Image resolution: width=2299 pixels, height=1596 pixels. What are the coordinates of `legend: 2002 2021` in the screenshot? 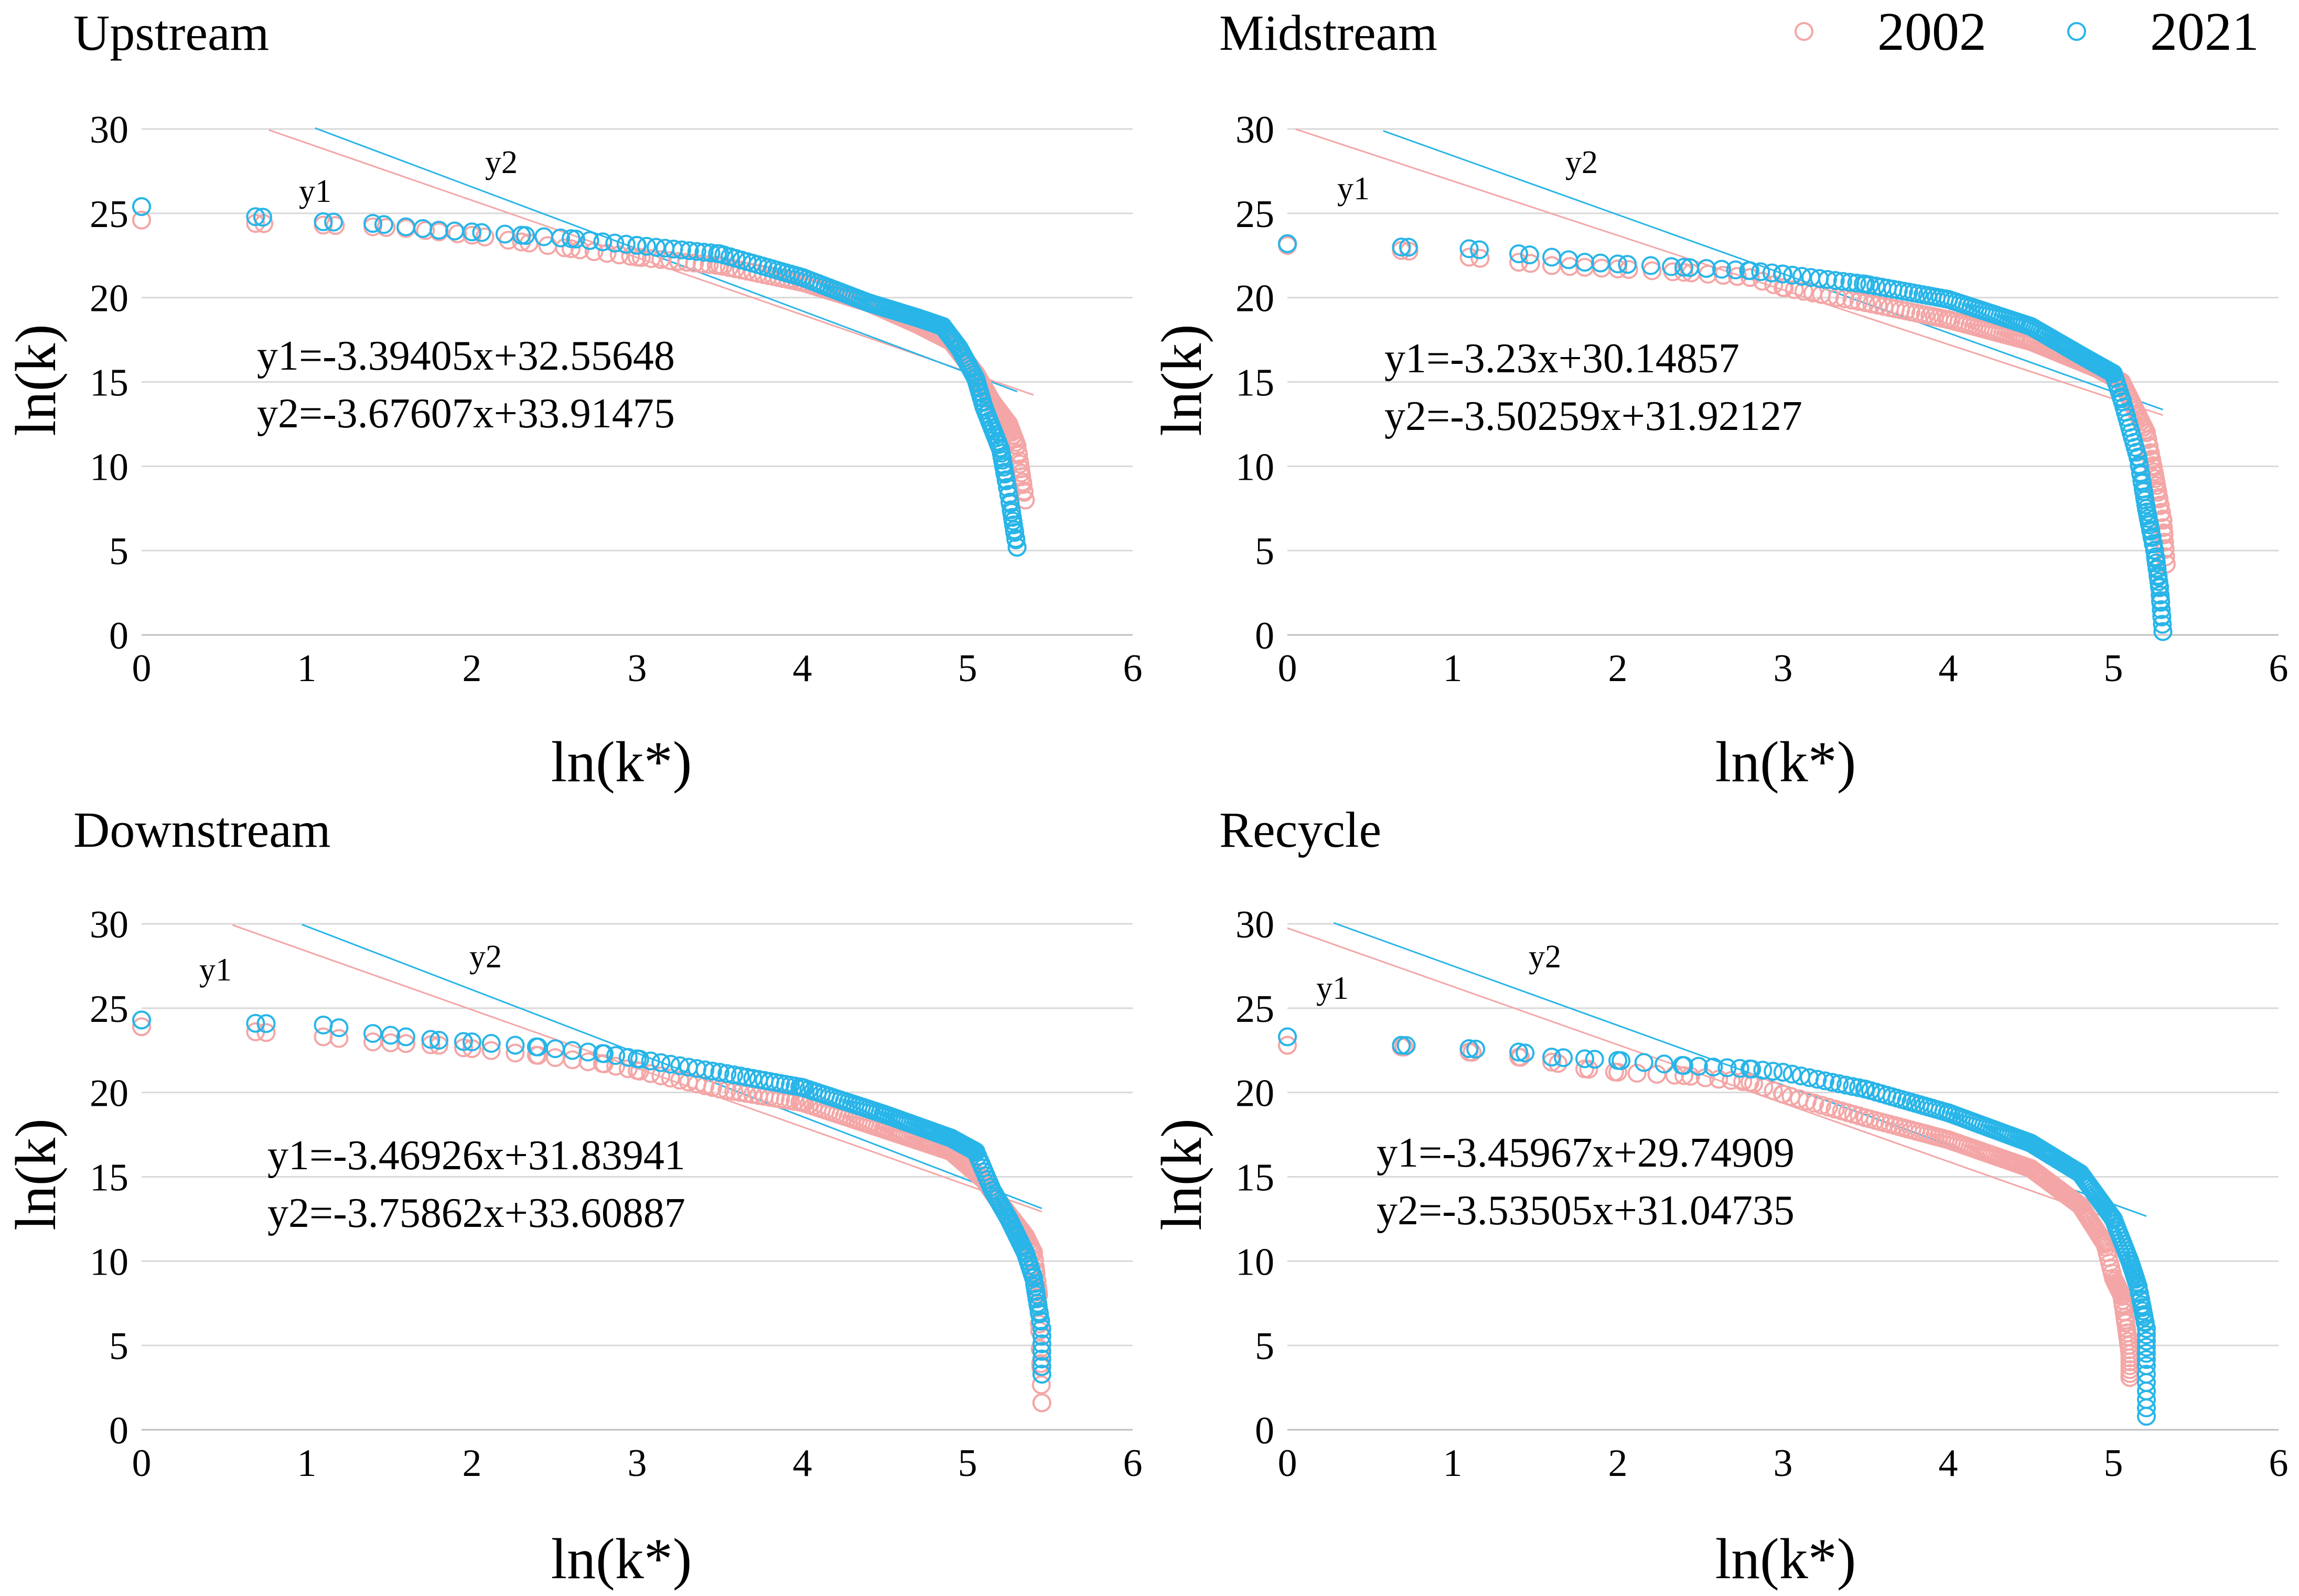 It's located at (2027, 32).